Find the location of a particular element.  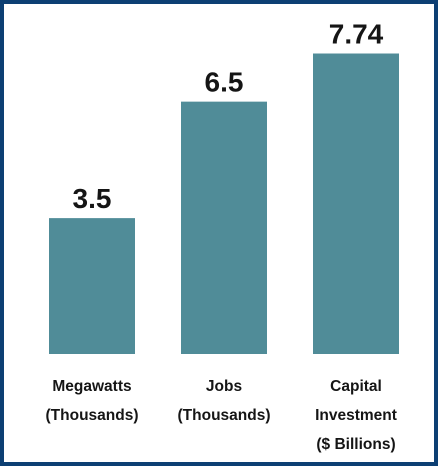

value-label-2: 7.74 is located at coordinates (356, 34).